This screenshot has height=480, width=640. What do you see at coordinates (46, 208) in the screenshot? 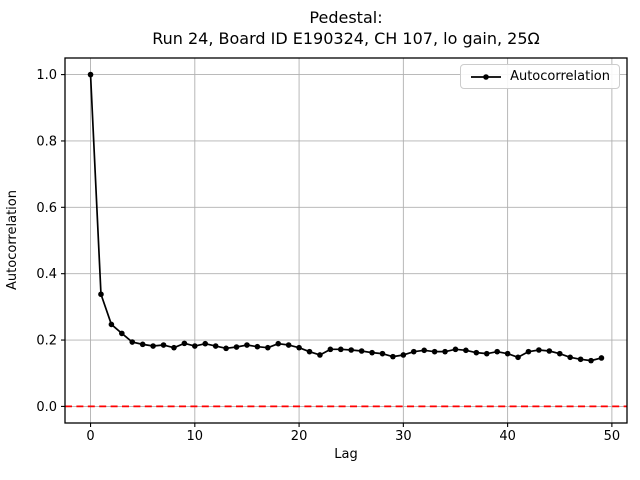
I see `y-tick-label: 0.6` at bounding box center [46, 208].